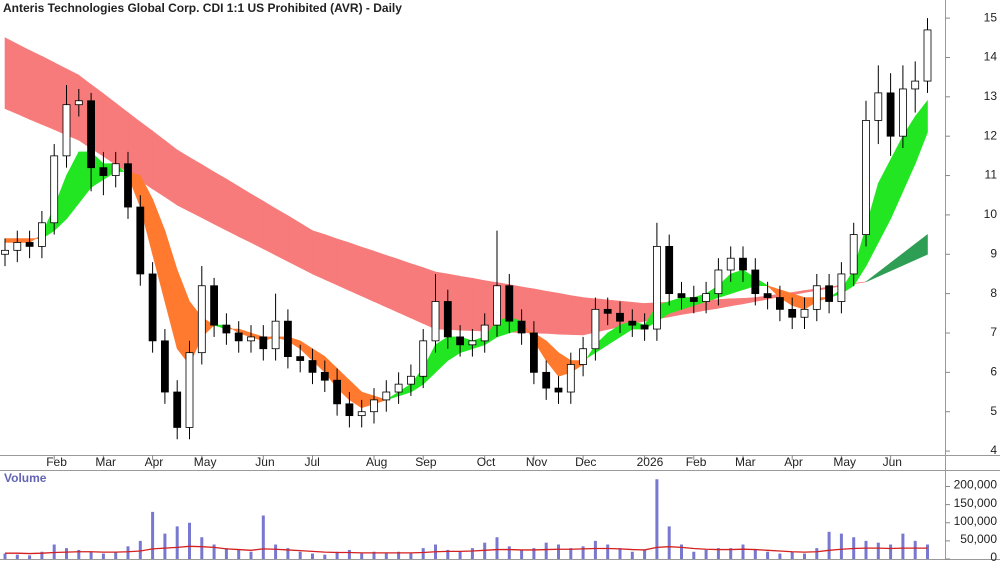 The height and width of the screenshot is (562, 1000). Describe the element at coordinates (993, 450) in the screenshot. I see `y-tick-label: 4` at that location.